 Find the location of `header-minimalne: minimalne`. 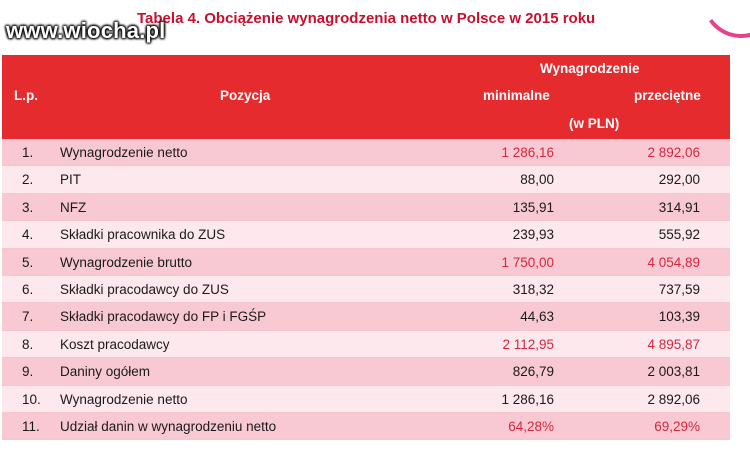

header-minimalne: minimalne is located at coordinates (516, 95).